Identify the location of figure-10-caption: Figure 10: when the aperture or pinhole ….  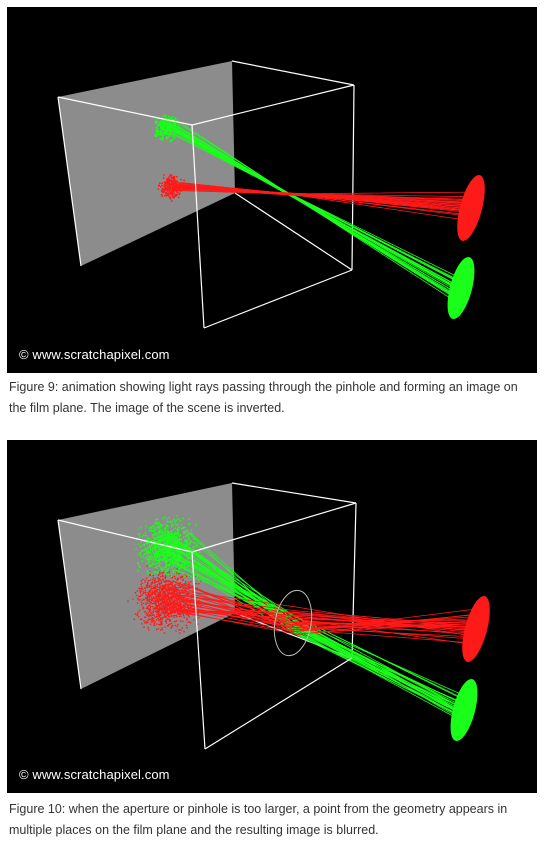
(258, 819).